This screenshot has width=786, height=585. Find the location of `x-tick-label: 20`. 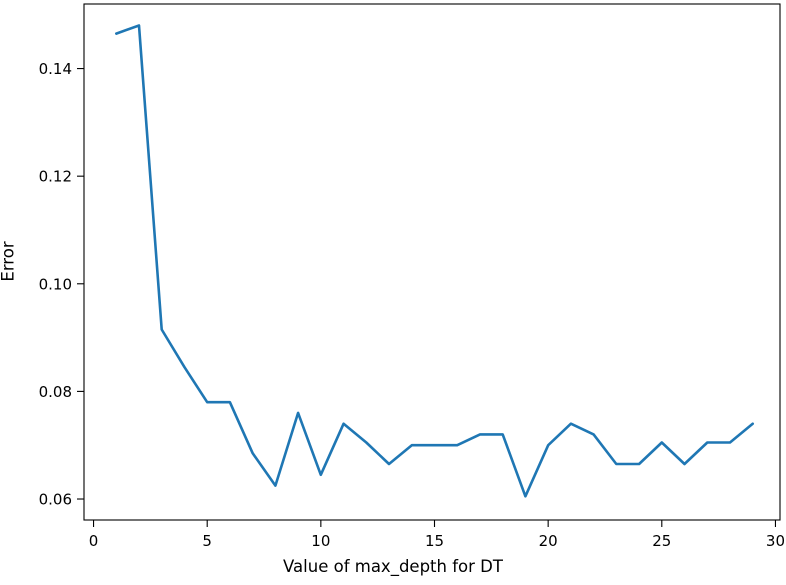

x-tick-label: 20 is located at coordinates (548, 541).